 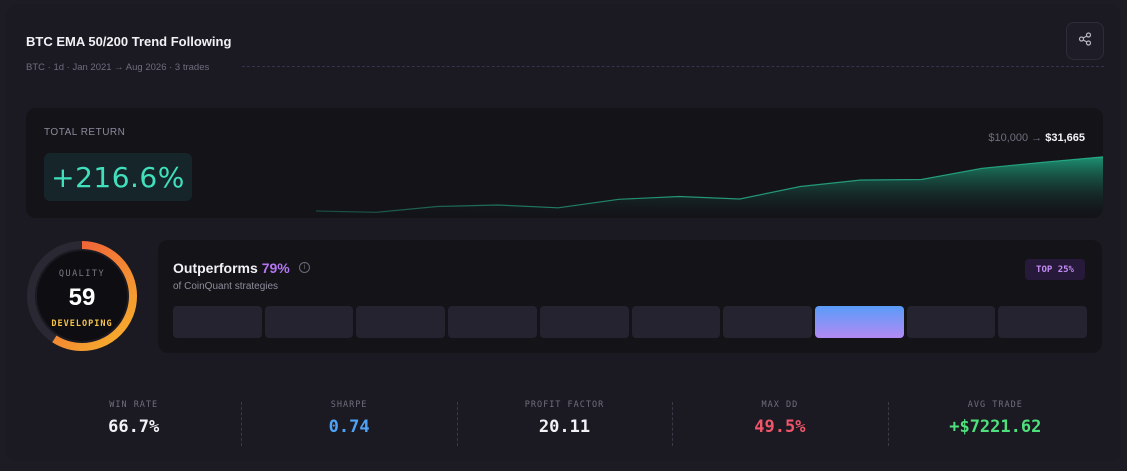 I want to click on arrow: →, so click(x=1037, y=138).